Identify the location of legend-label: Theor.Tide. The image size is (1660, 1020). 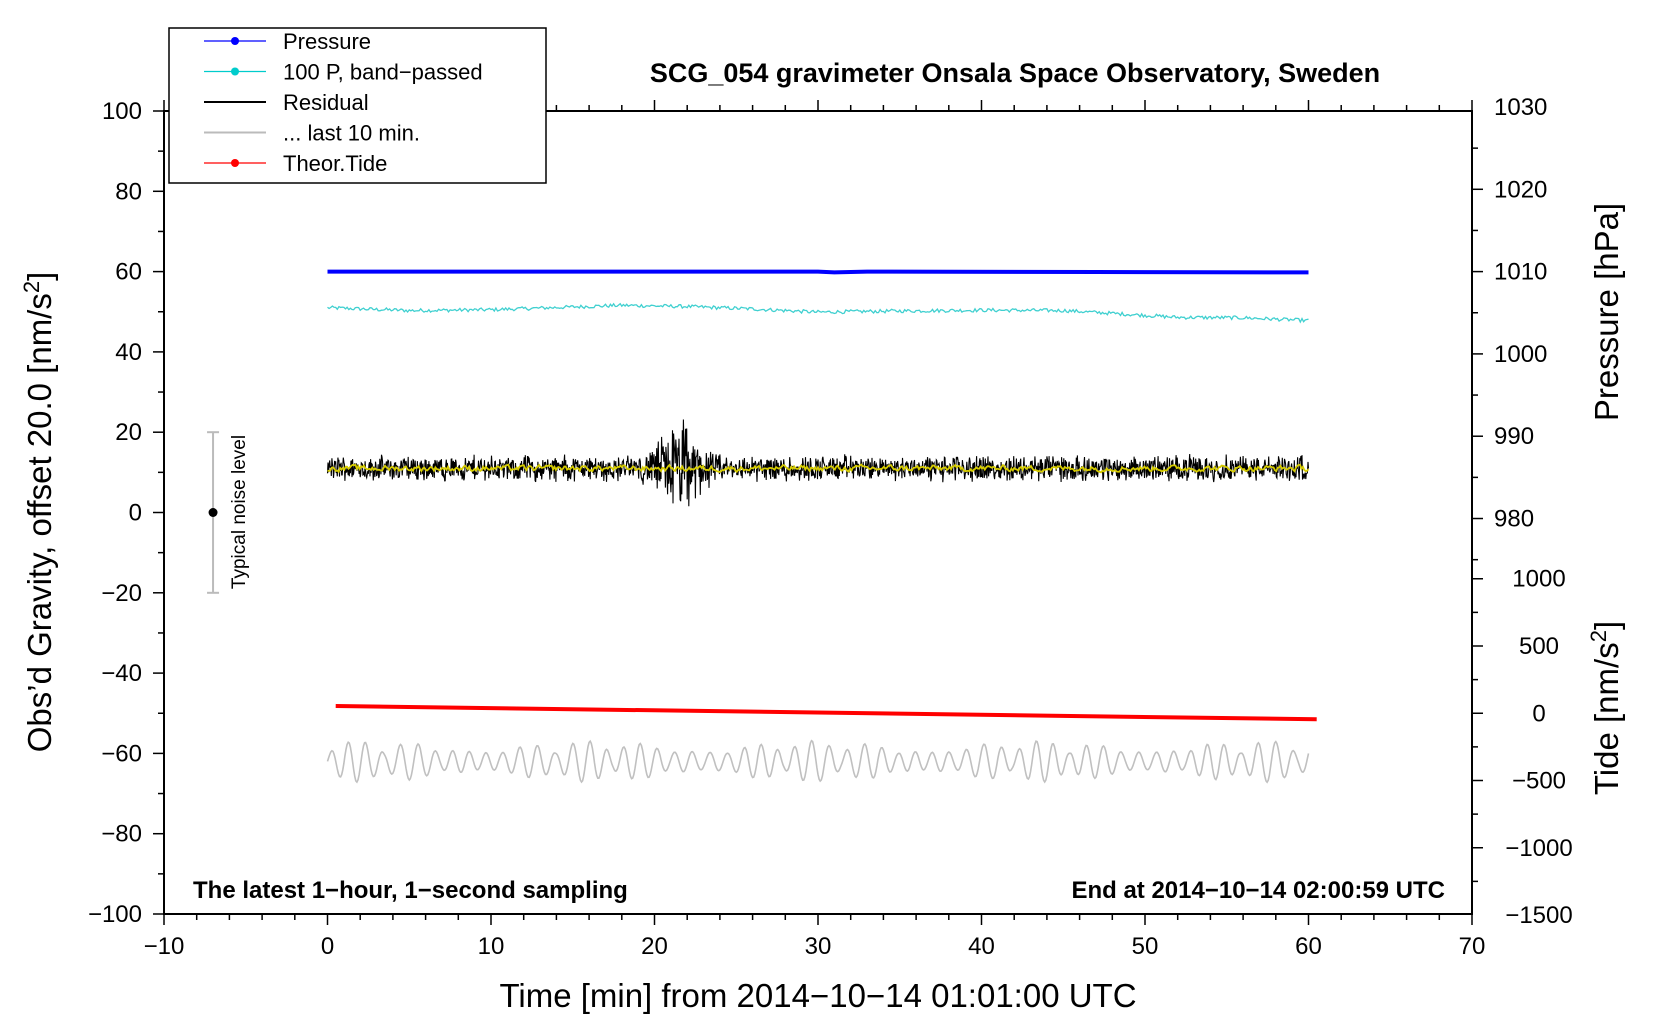
(335, 163).